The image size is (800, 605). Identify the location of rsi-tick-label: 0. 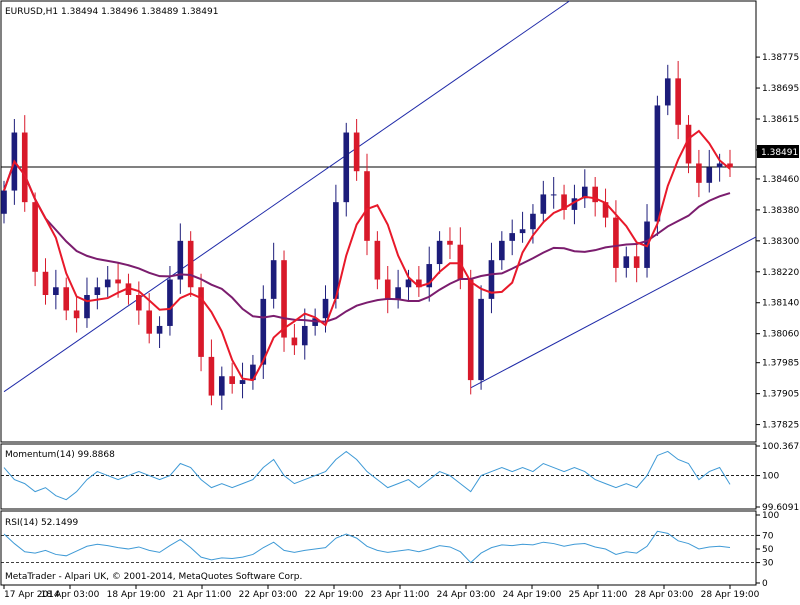
(765, 584).